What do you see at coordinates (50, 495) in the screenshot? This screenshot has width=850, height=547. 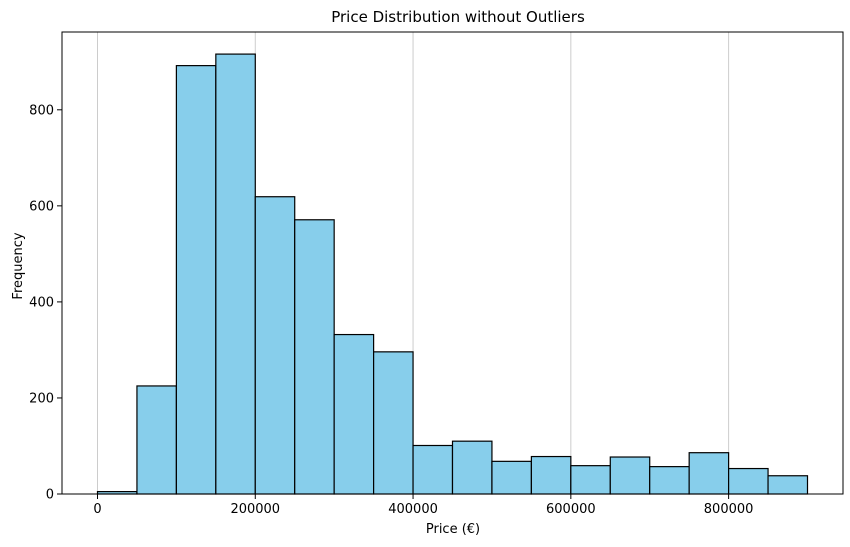 I see `y-tick-label-0: 0` at bounding box center [50, 495].